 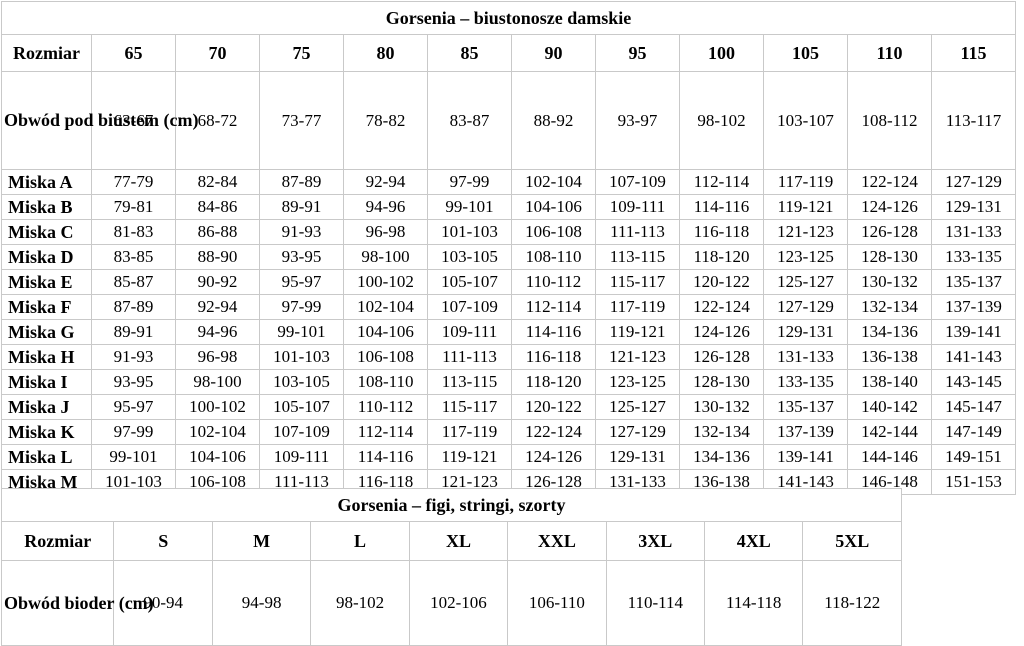 I want to click on bra-header-size-65: 65, so click(x=133, y=53).